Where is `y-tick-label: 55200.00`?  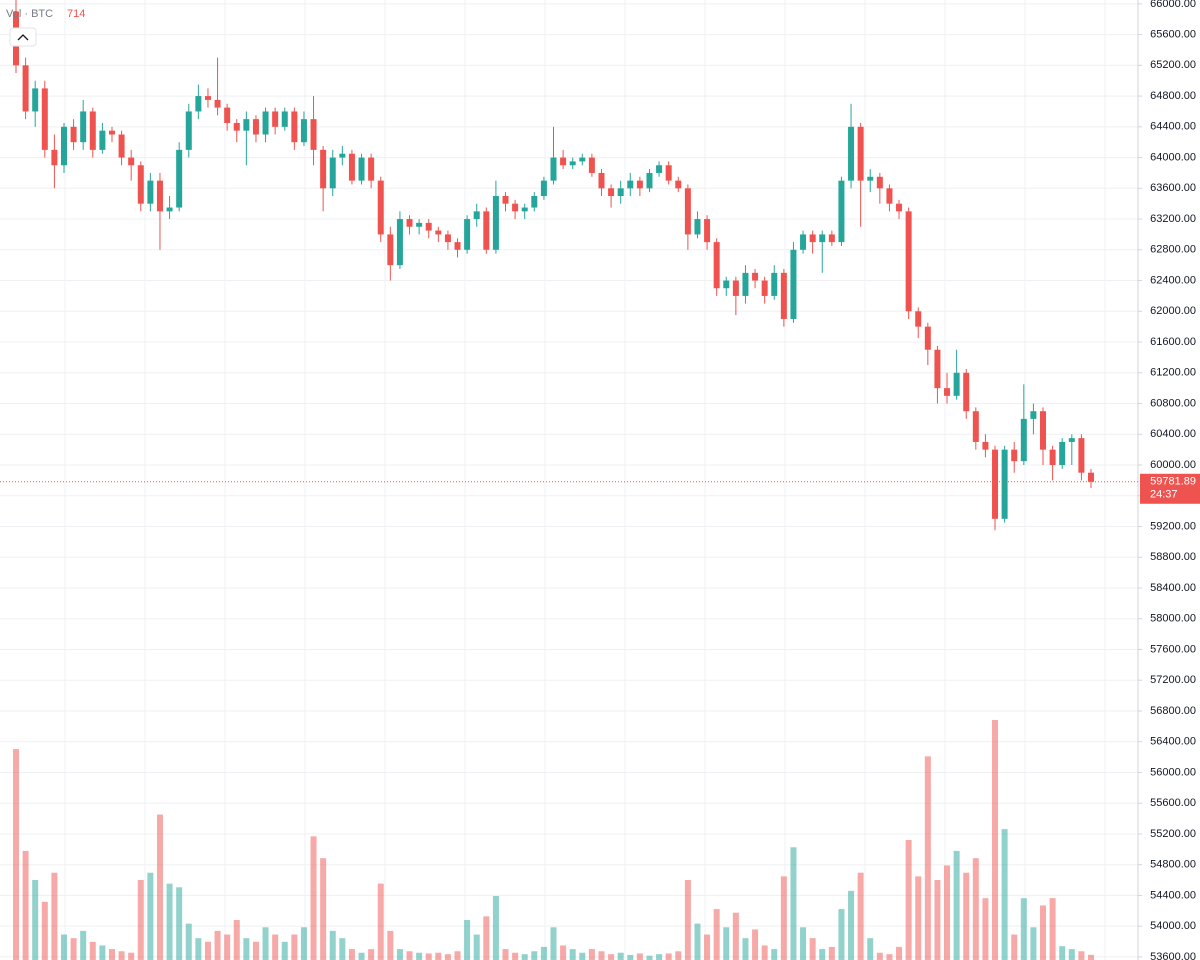
y-tick-label: 55200.00 is located at coordinates (1173, 834).